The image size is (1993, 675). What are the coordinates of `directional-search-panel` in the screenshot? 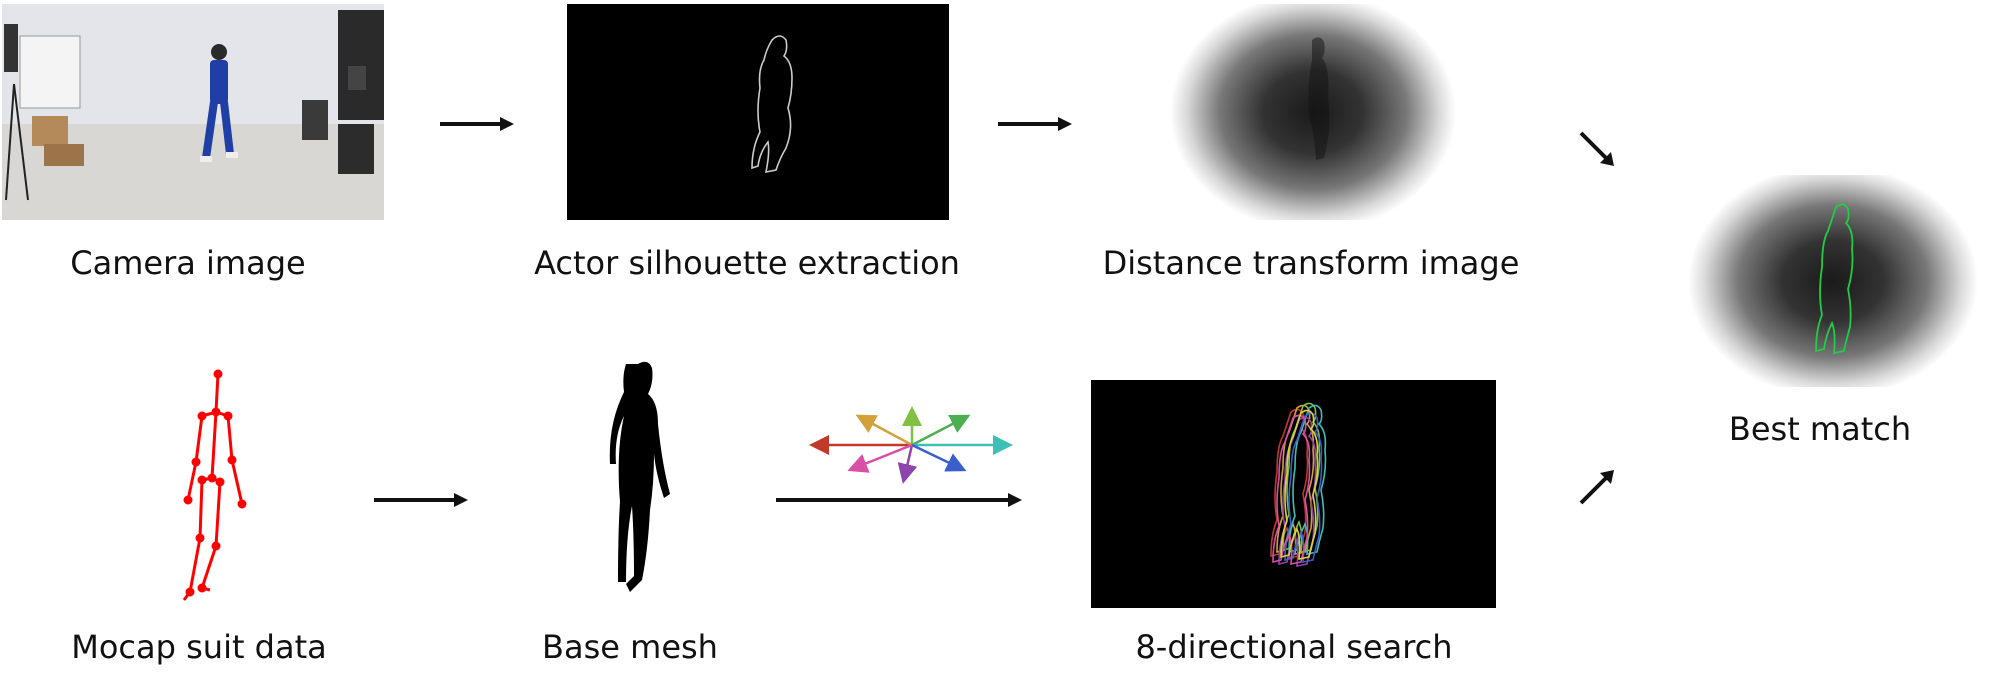 It's located at (1293, 494).